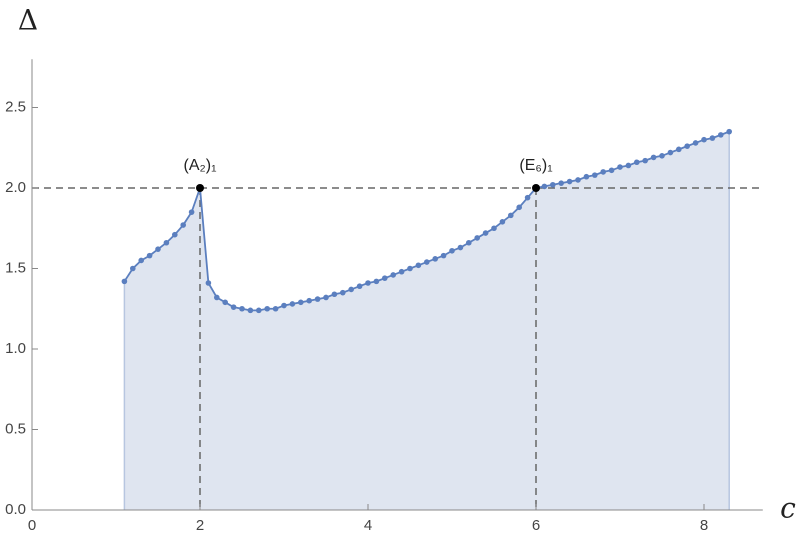 This screenshot has width=797, height=537. I want to click on y-tick-label: 1.5, so click(15, 267).